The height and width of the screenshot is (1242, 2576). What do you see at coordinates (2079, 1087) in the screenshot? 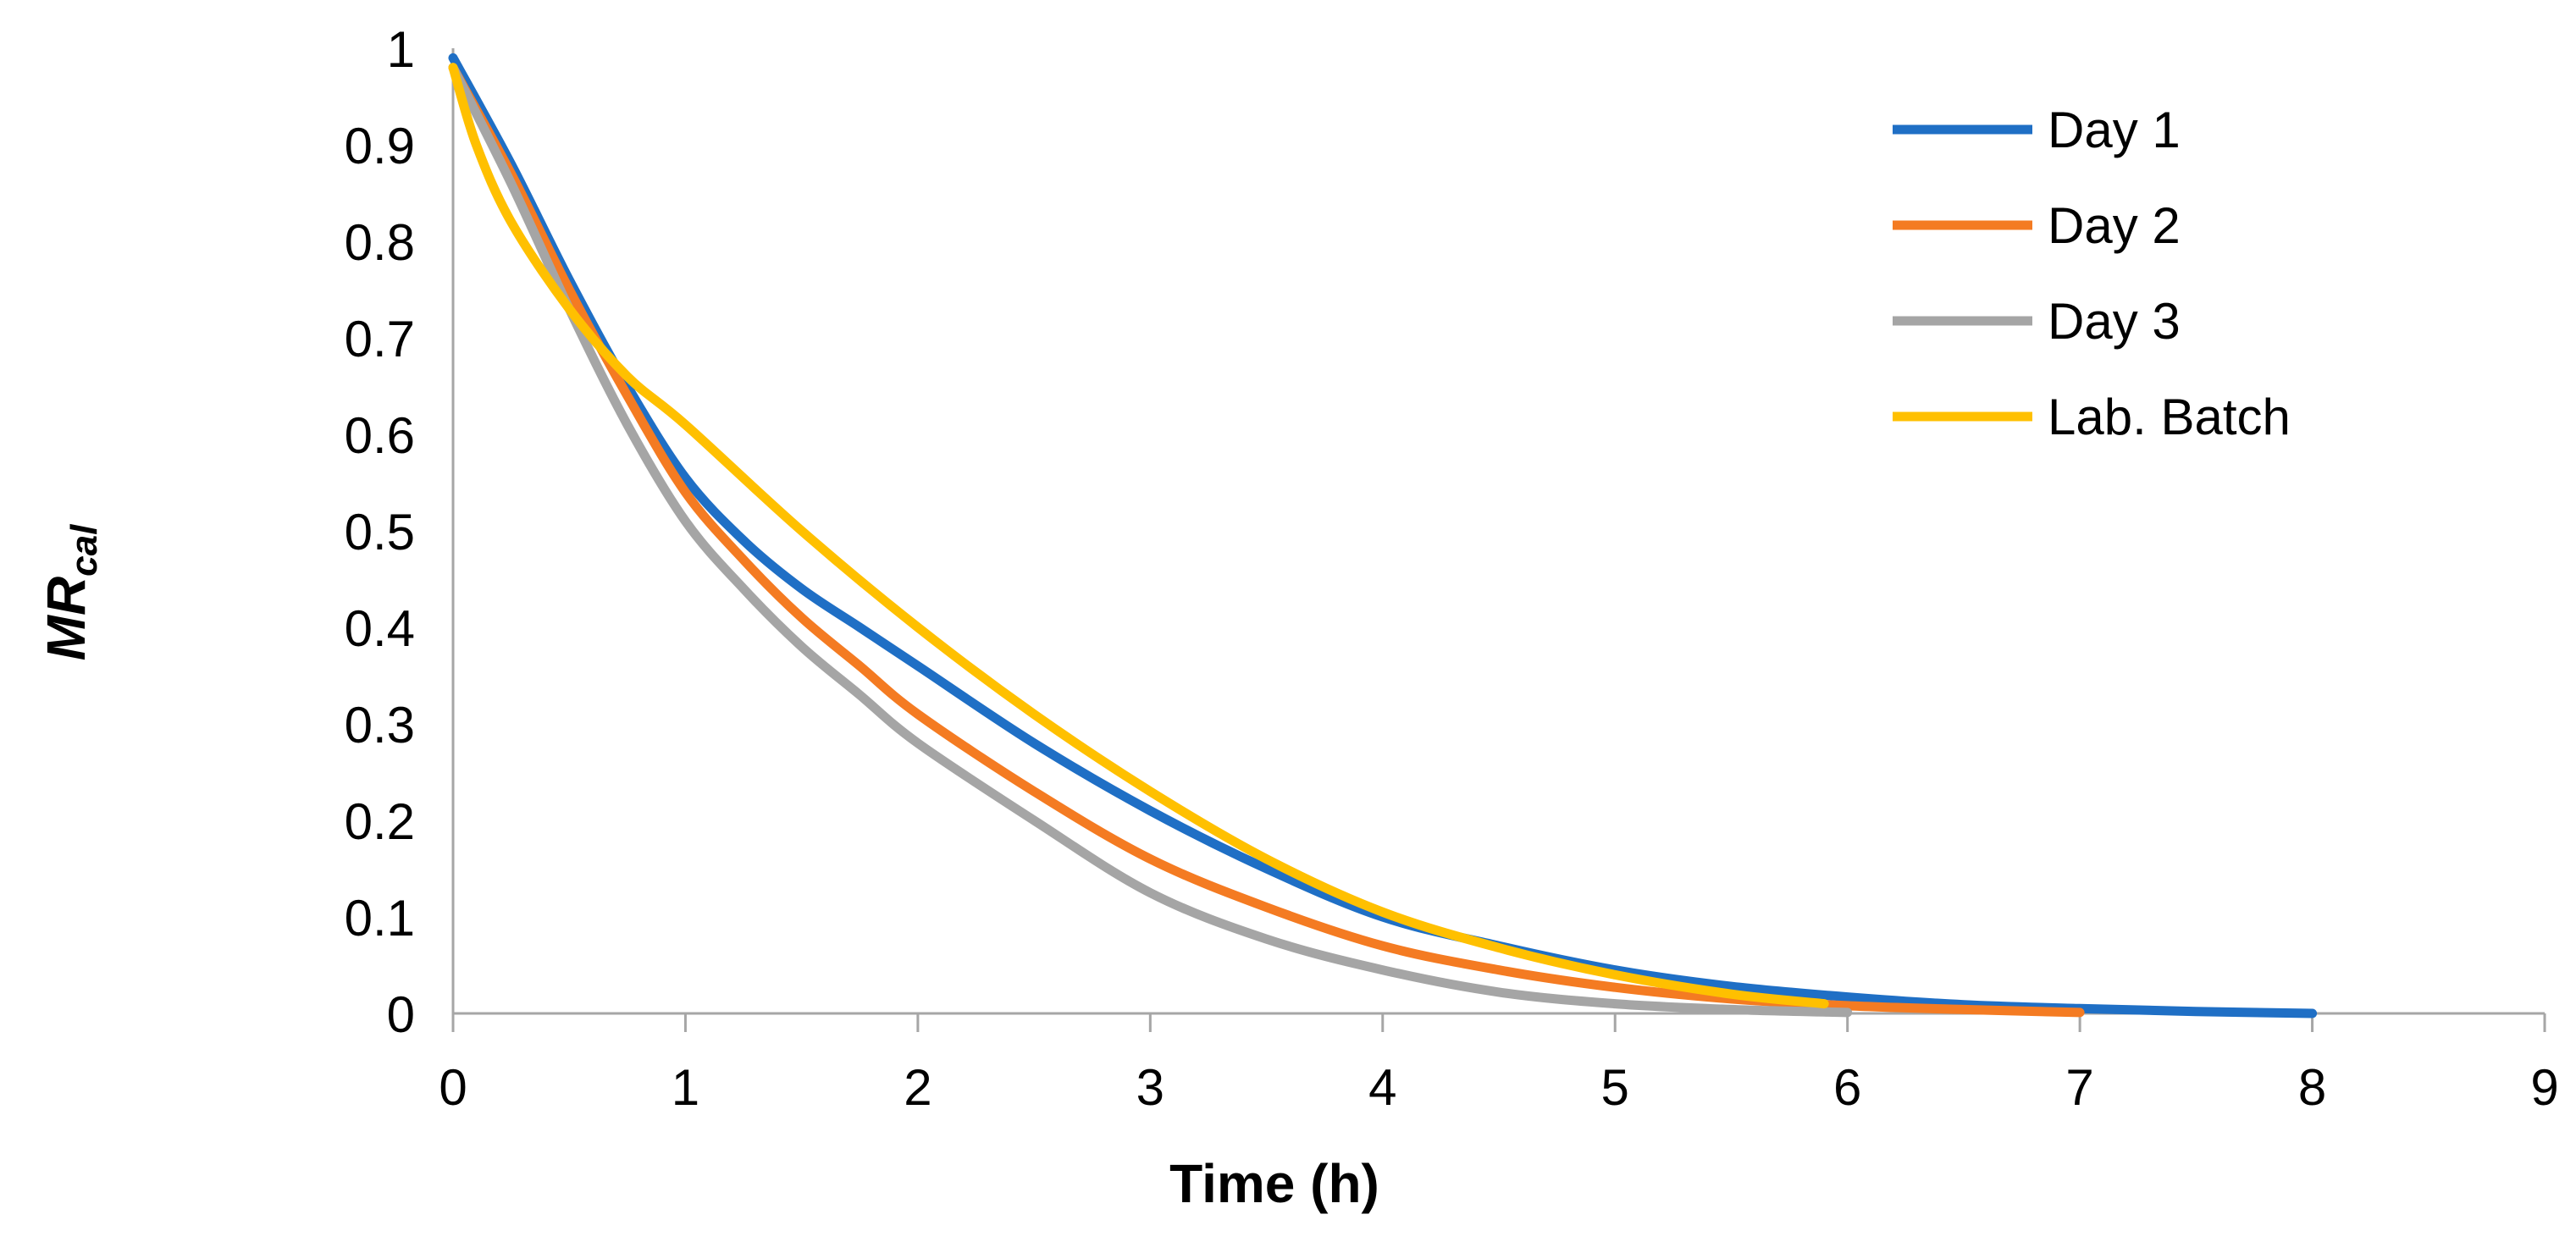
I see `x-tick-label: 7` at bounding box center [2079, 1087].